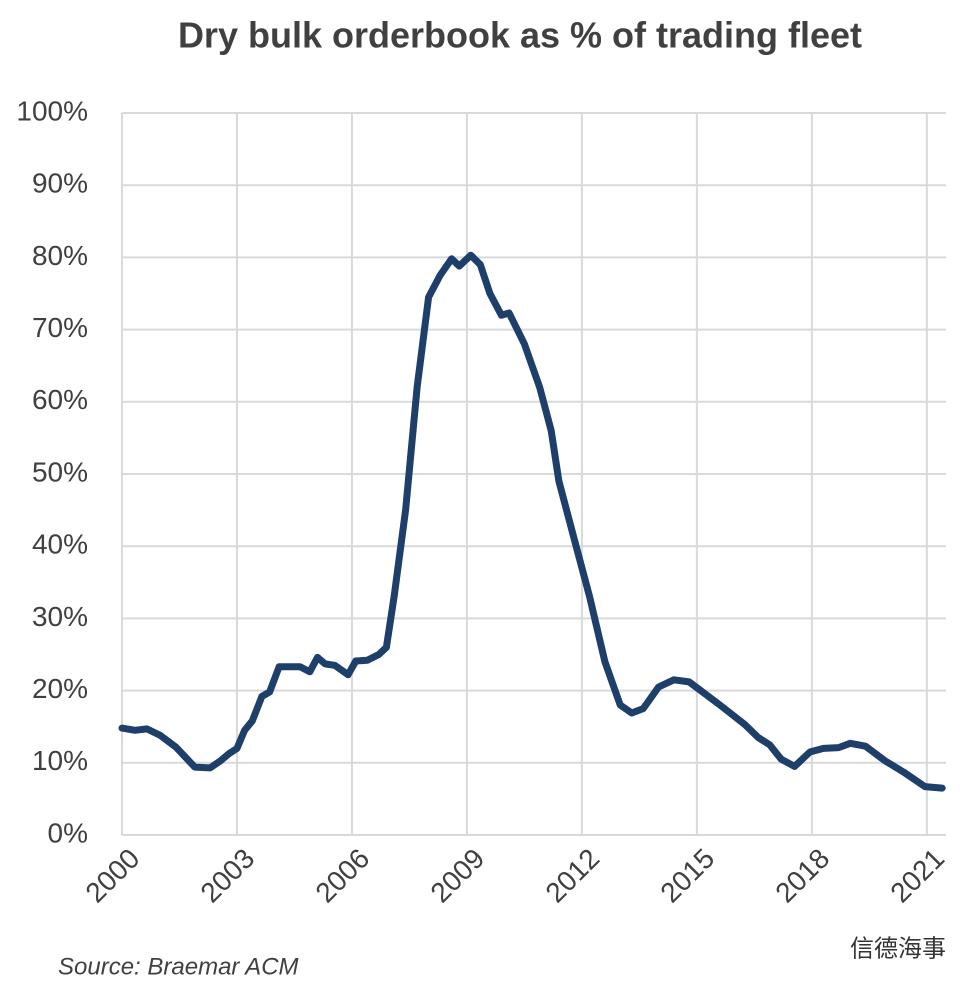  Describe the element at coordinates (342, 876) in the screenshot. I see `x-tick-label: 2006` at that location.